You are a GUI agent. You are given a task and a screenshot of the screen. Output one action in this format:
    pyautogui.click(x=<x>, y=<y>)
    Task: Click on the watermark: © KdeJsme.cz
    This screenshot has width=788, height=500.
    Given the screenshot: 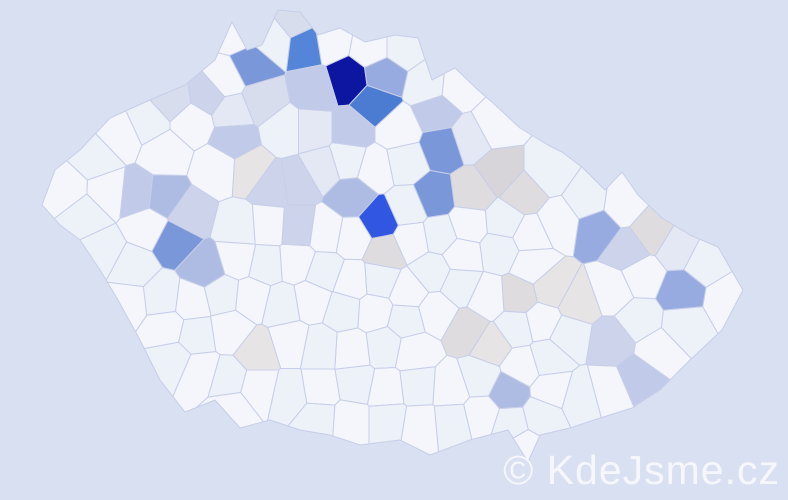 What is the action you would take?
    pyautogui.click(x=641, y=470)
    